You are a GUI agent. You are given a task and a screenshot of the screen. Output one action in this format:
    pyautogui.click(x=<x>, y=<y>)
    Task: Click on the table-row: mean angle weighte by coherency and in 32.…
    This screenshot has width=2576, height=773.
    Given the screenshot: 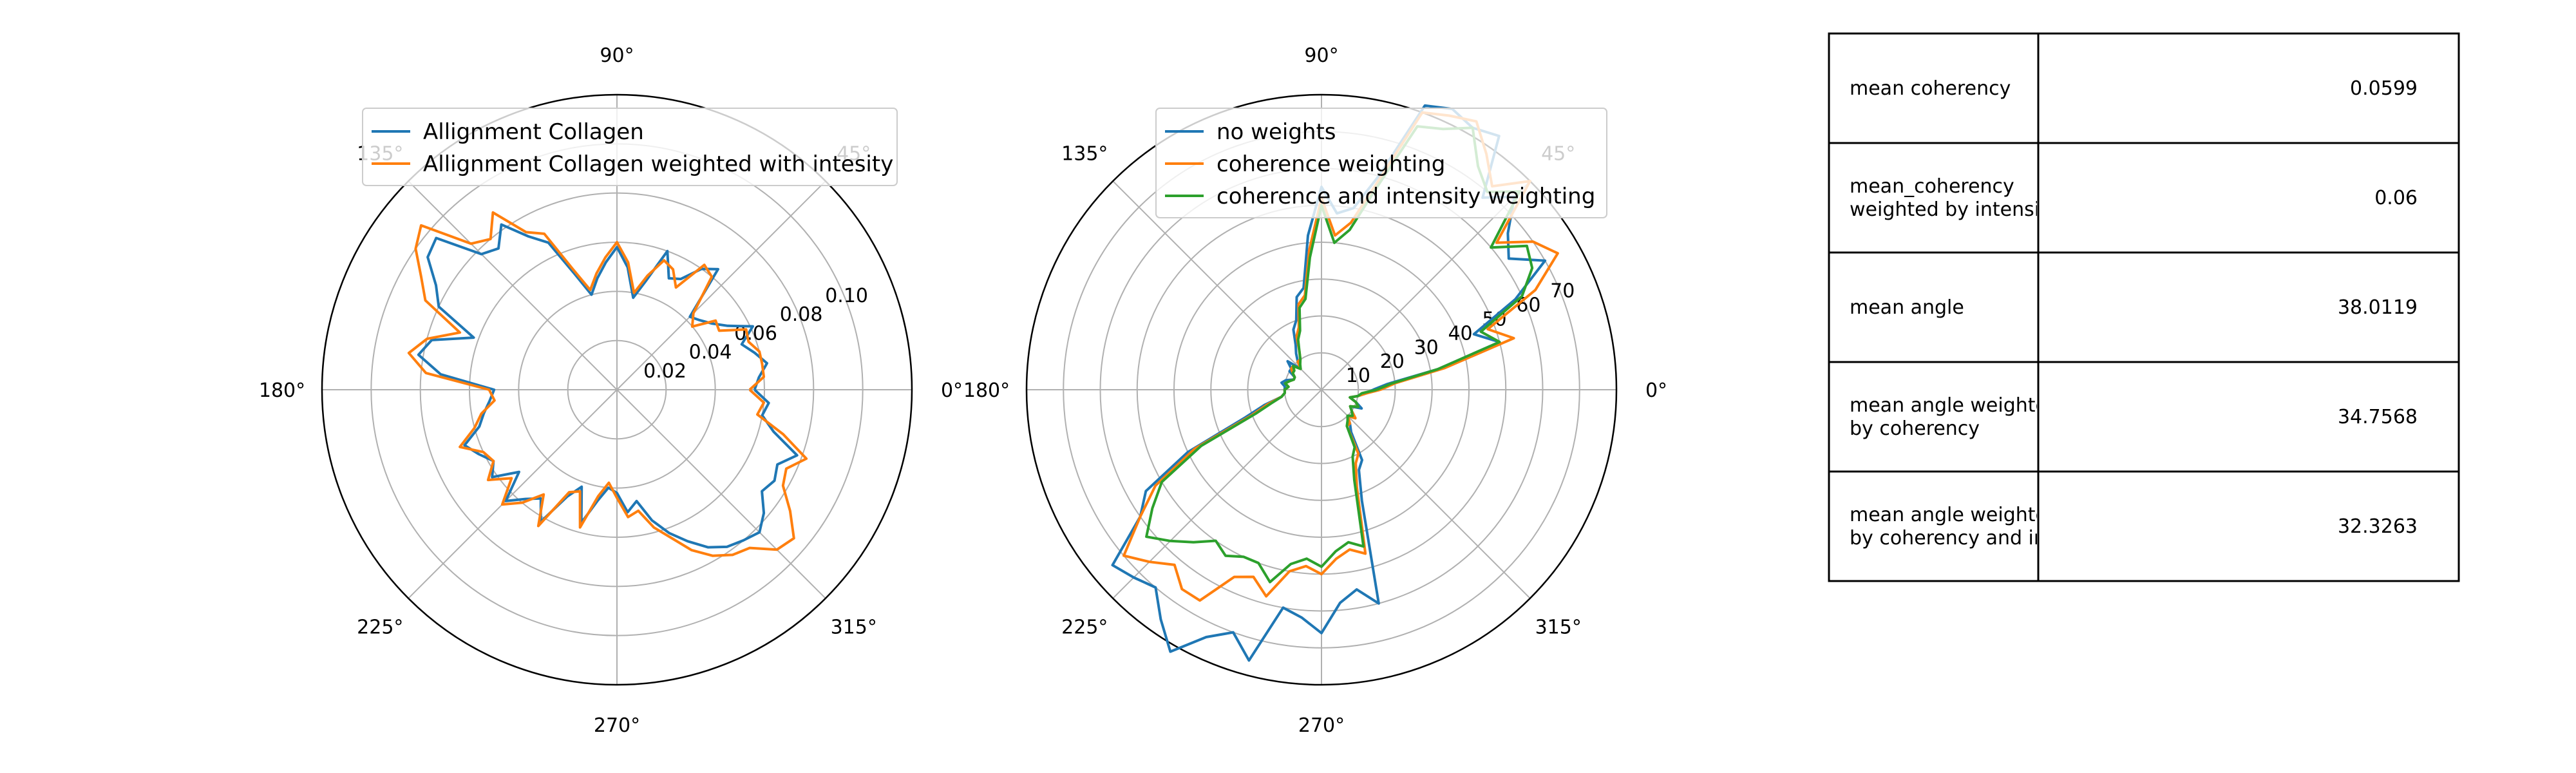 What is the action you would take?
    pyautogui.click(x=2144, y=526)
    